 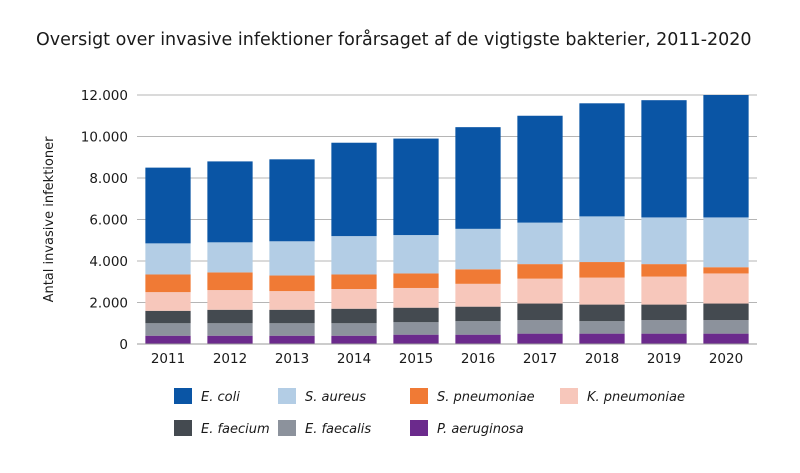 I want to click on y-axis-title: Antal invasive infektioner, so click(x=49, y=219).